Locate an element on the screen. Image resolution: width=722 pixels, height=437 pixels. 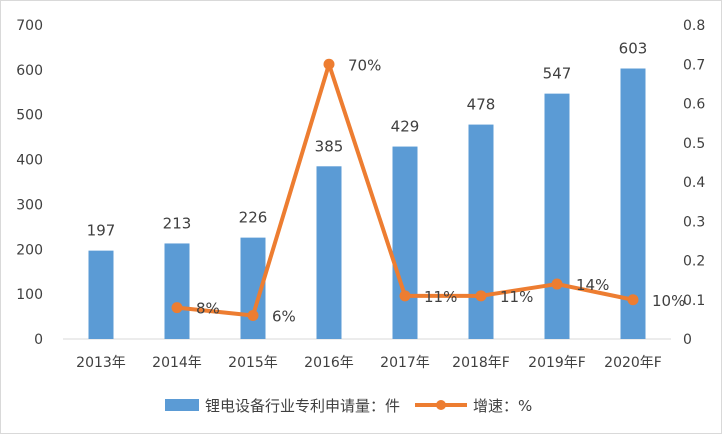
line-data-label: 70% is located at coordinates (364, 65).